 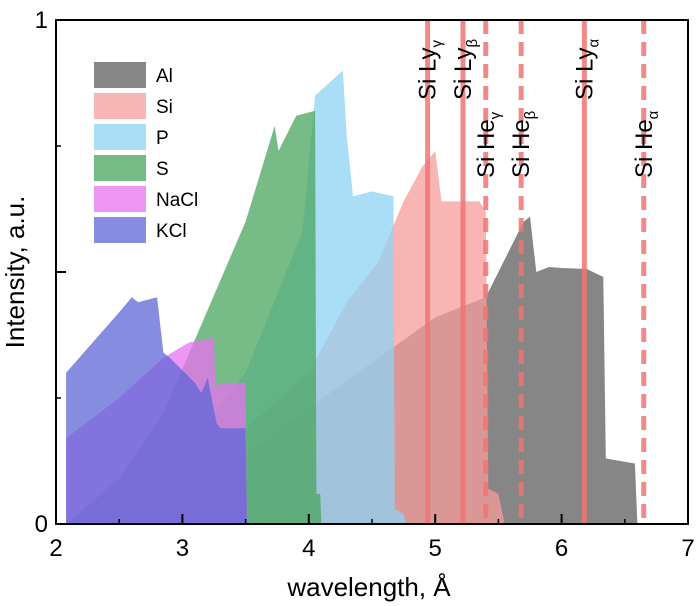 What do you see at coordinates (146, 152) in the screenshot?
I see `legend: Al Si PS NaCl KCl` at bounding box center [146, 152].